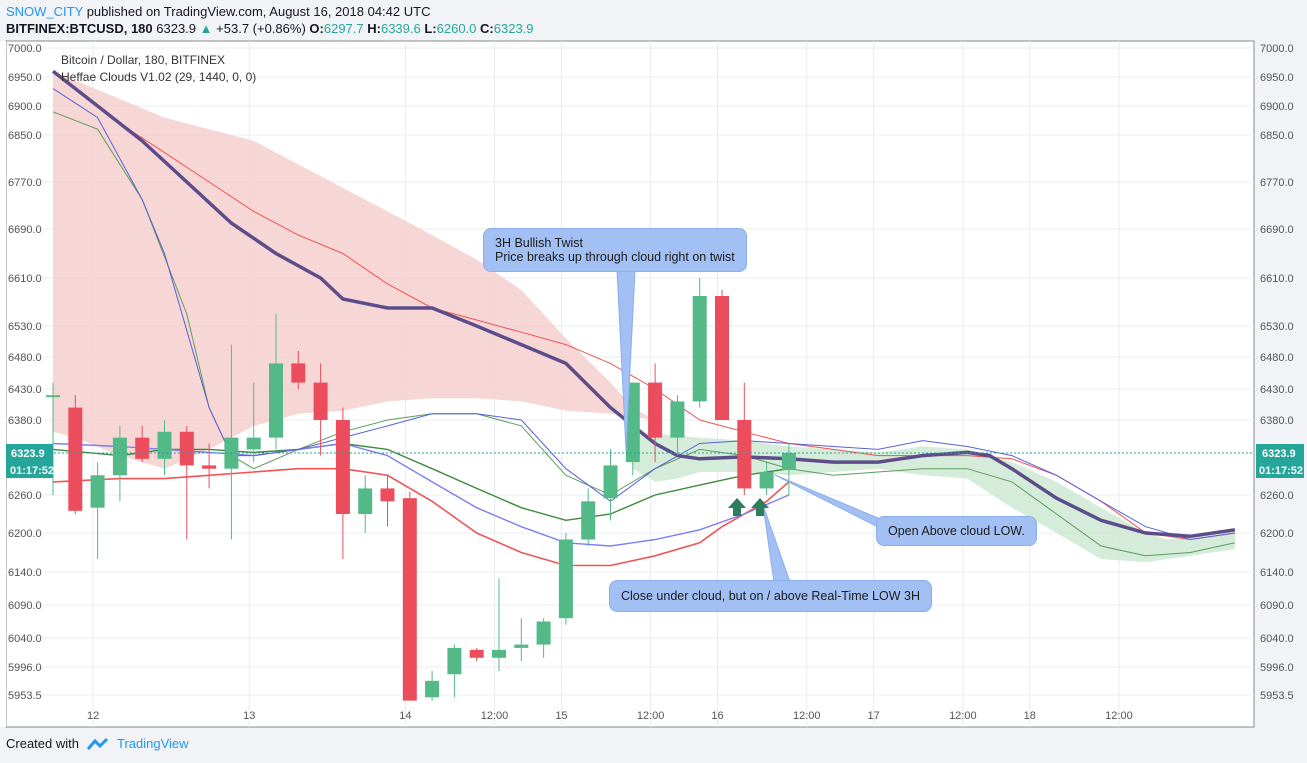 This screenshot has height=763, width=1307. I want to click on open-value: 6297.7, so click(343, 28).